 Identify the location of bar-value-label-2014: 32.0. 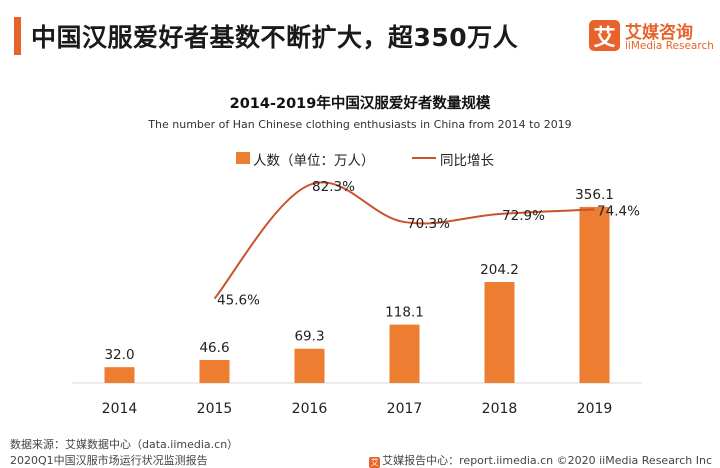
(119, 355).